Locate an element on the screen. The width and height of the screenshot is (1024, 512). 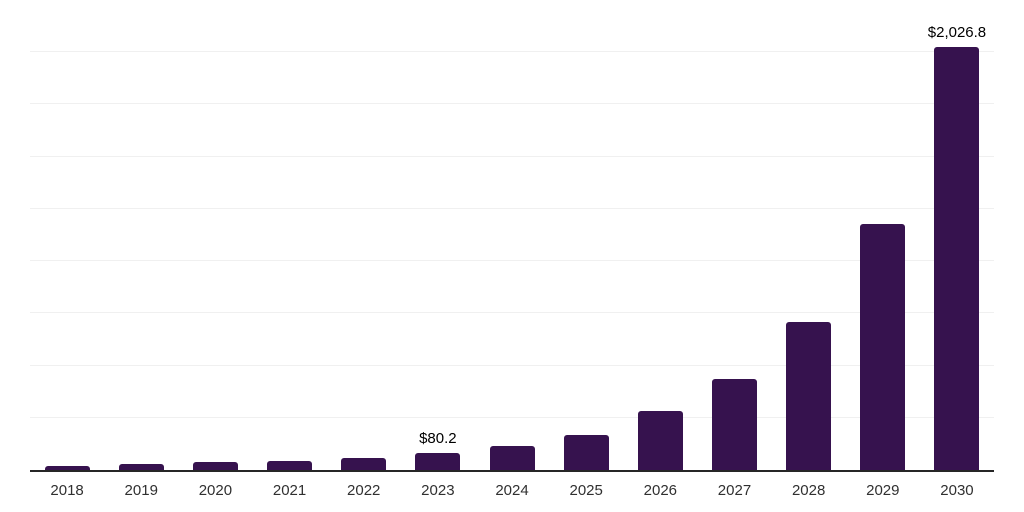
bar-slot-2026 is located at coordinates (660, 235).